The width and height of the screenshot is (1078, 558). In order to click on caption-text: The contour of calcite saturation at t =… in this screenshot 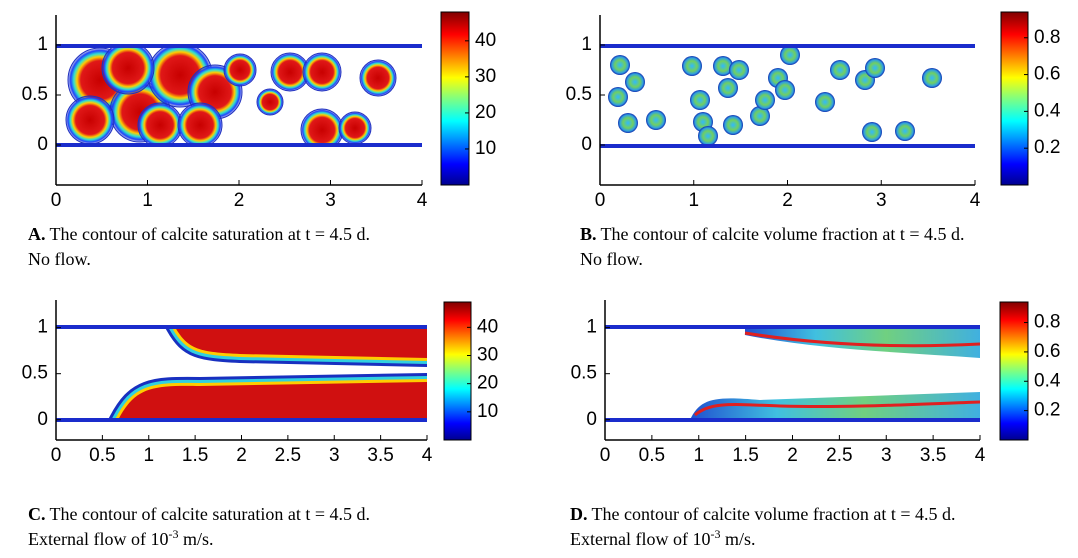, I will do `click(210, 234)`.